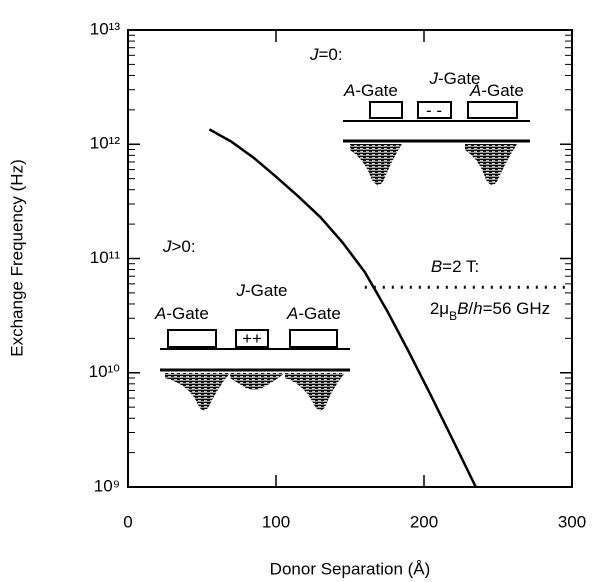 The width and height of the screenshot is (608, 582). I want to click on annotation-part: =56 GHz, so click(517, 308).